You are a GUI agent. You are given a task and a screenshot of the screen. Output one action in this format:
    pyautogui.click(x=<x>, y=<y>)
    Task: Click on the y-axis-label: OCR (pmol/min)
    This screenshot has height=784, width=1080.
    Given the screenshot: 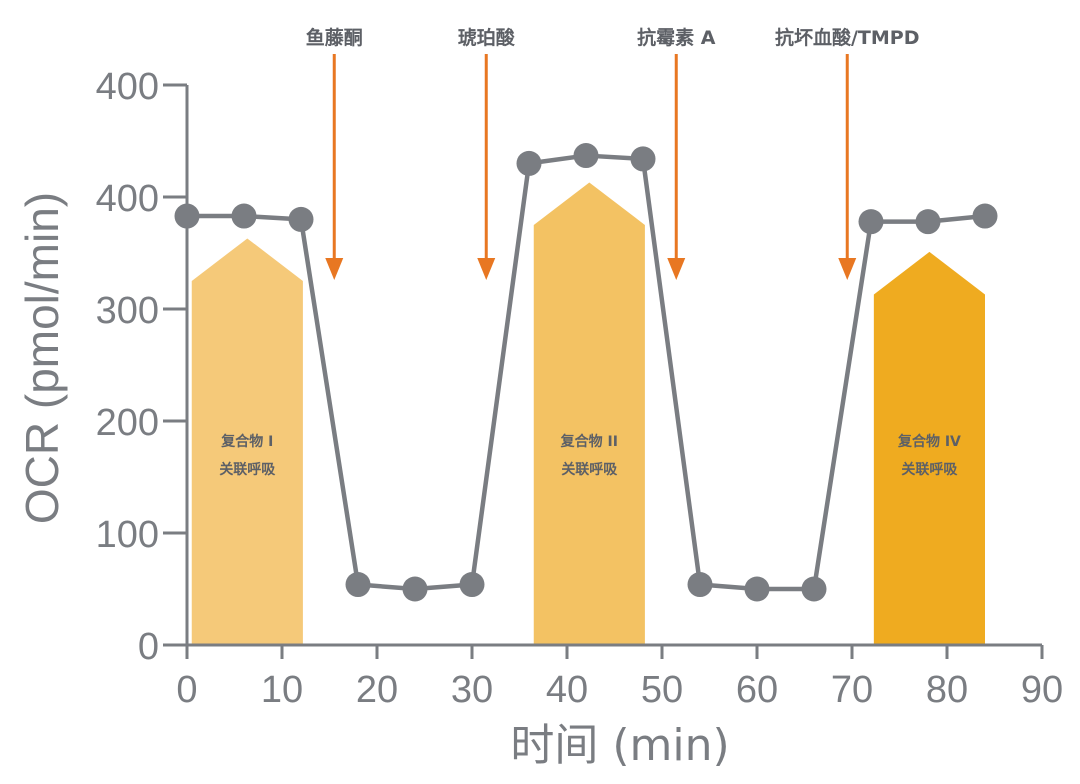 What is the action you would take?
    pyautogui.click(x=42, y=358)
    